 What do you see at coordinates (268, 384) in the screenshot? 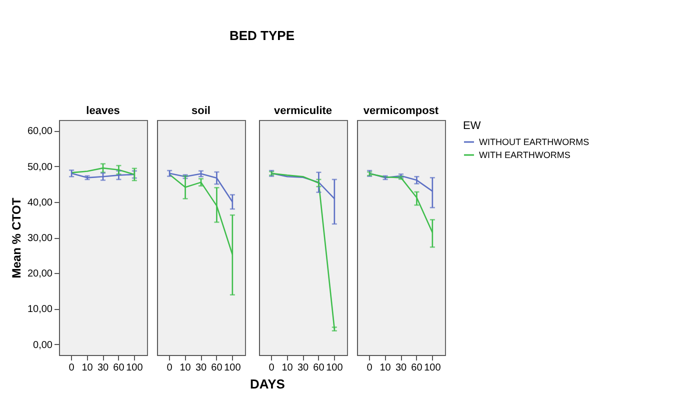
I see `x-axis-title: DAYS` at bounding box center [268, 384].